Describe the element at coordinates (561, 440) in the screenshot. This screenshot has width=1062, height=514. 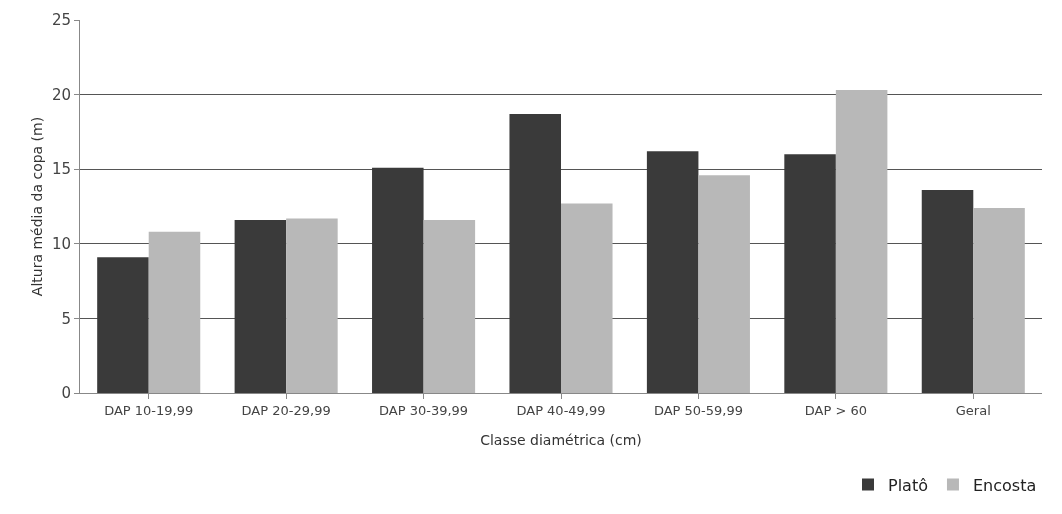
I see `x-axis-title: Classe diamétrica (cm)` at that location.